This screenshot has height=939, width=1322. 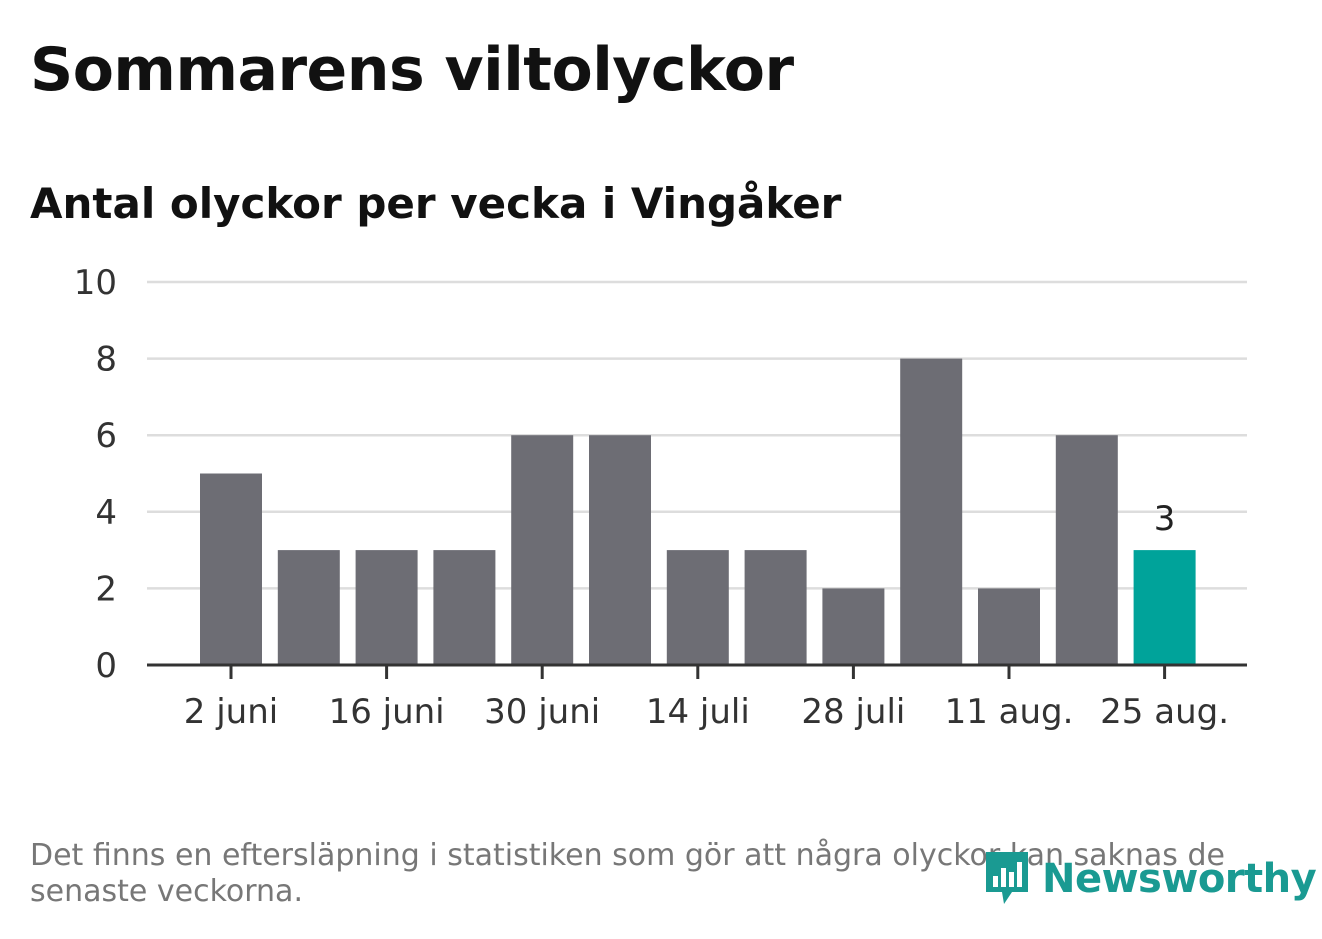 What do you see at coordinates (106, 436) in the screenshot?
I see `y-tick-label: 6` at bounding box center [106, 436].